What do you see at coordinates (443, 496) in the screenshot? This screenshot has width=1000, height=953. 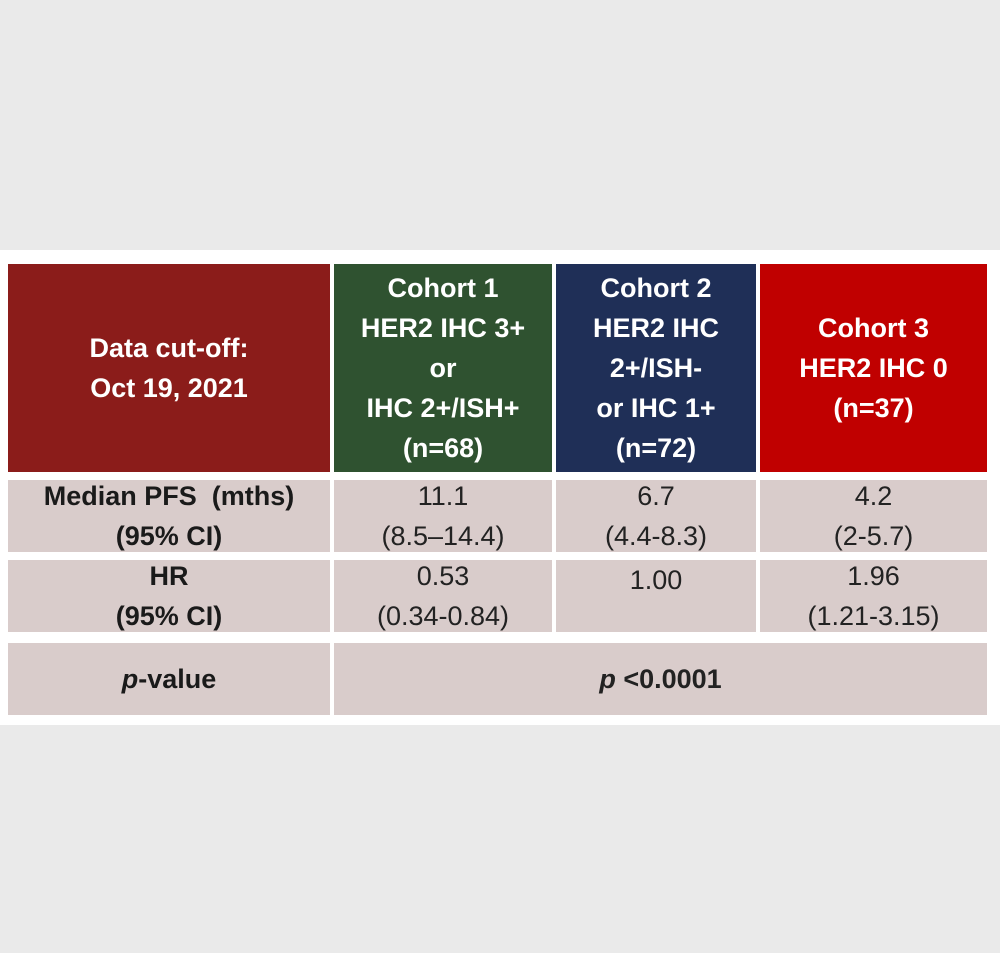 I see `pfs-cohort-1-value: 11.1` at bounding box center [443, 496].